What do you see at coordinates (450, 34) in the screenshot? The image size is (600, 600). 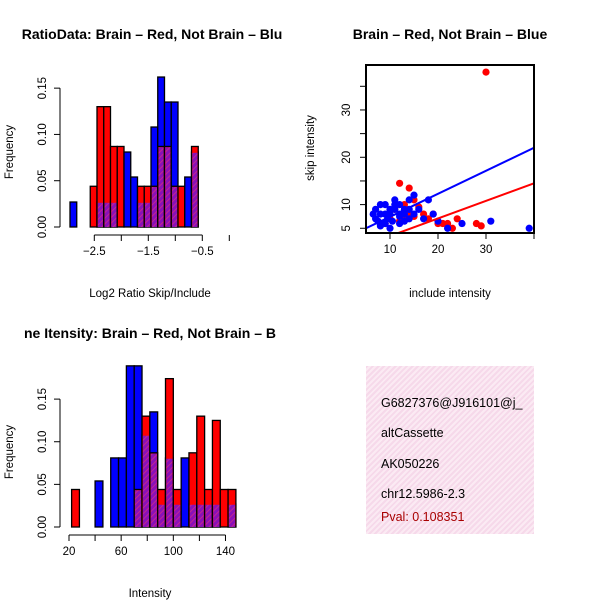 I see `scatter-title: Brain – Red, Not Brain – Blue` at bounding box center [450, 34].